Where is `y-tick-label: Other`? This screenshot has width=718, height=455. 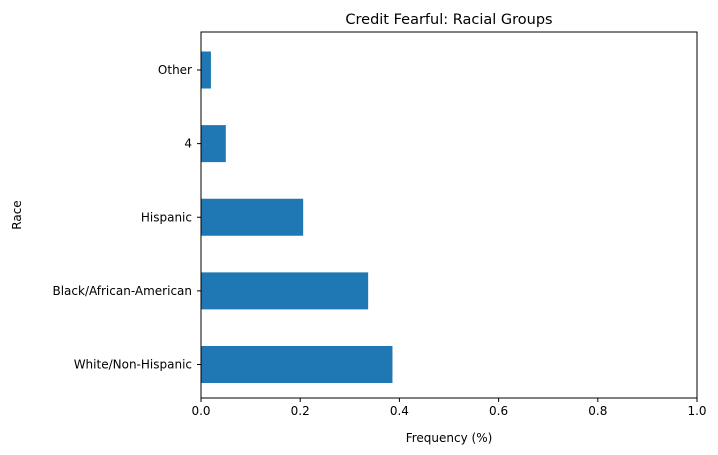
y-tick-label: Other is located at coordinates (175, 70).